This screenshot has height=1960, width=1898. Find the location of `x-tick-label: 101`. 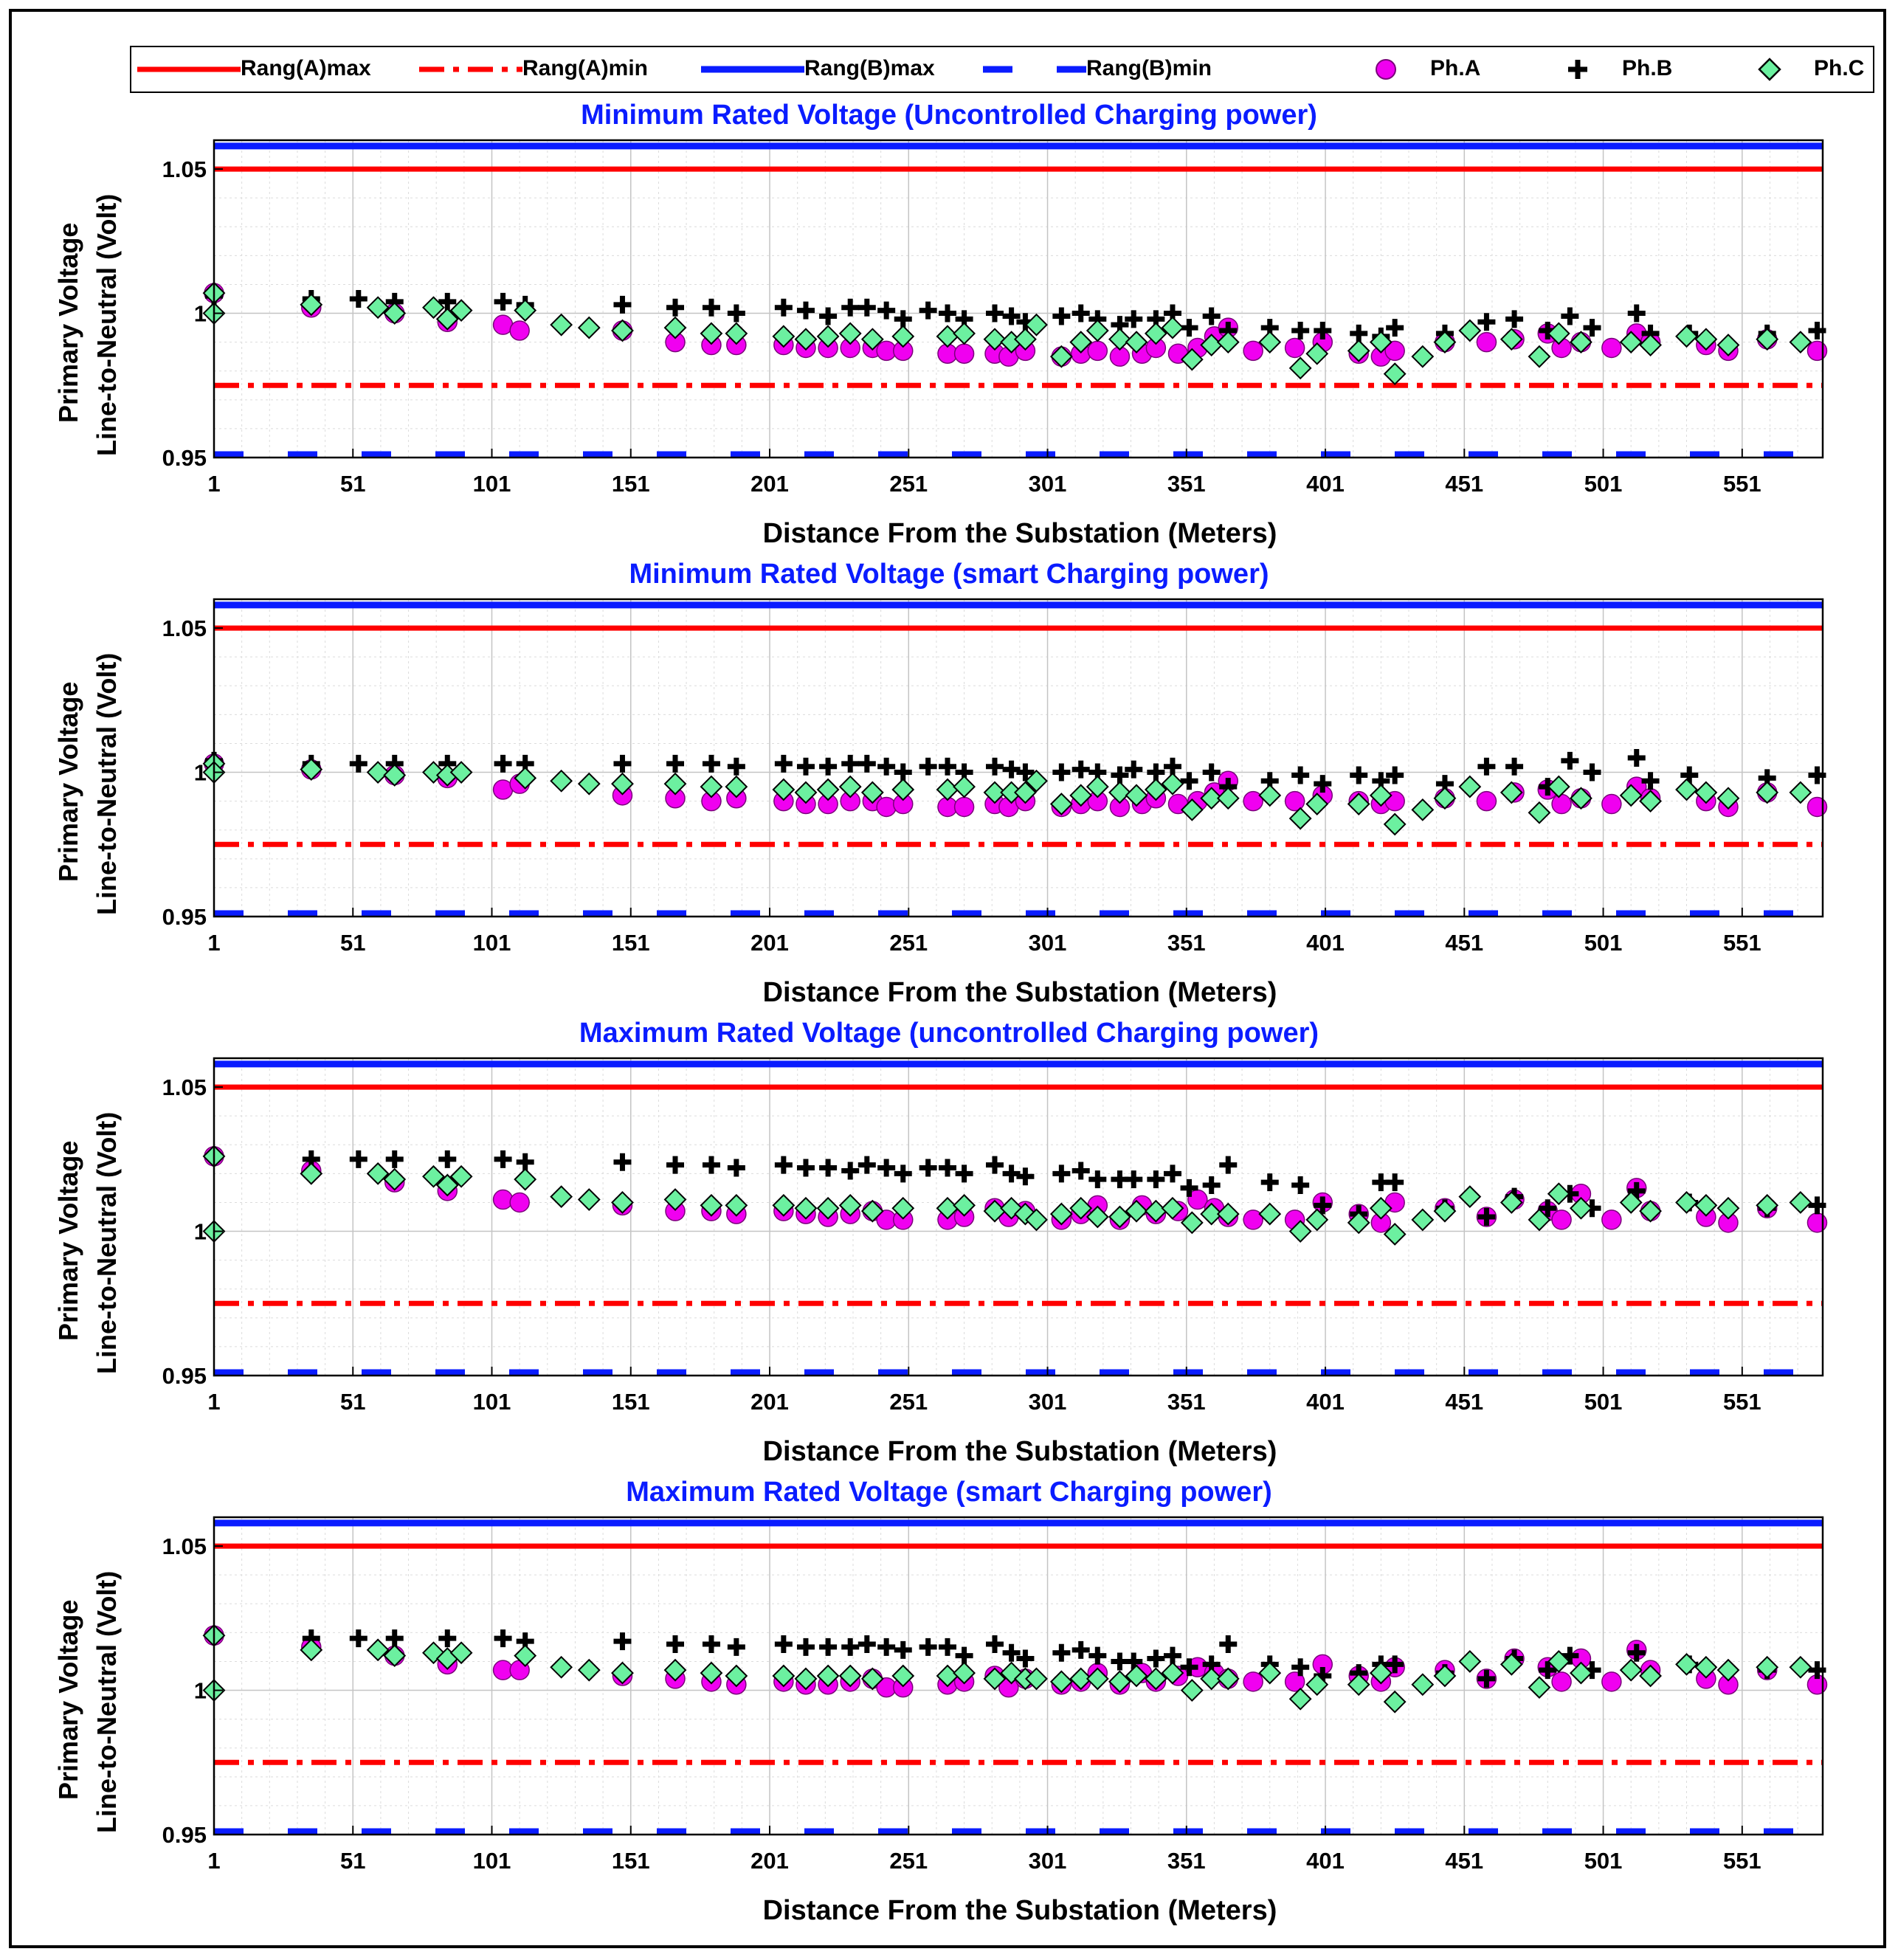

x-tick-label: 101 is located at coordinates (492, 943).